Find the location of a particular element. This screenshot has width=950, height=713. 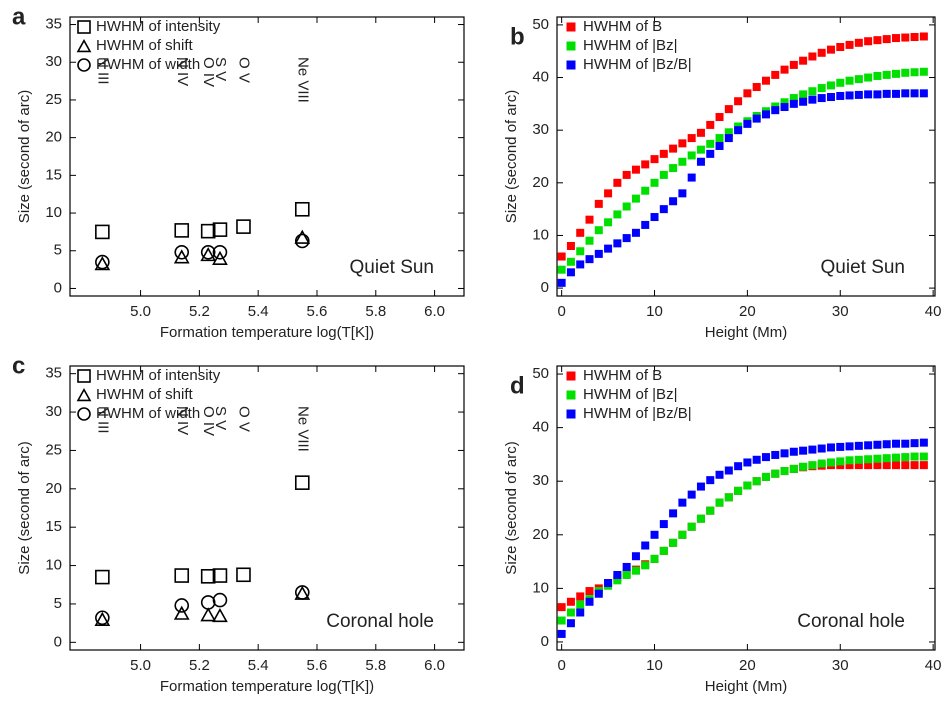

ion-label: Ne VIII is located at coordinates (302, 80).